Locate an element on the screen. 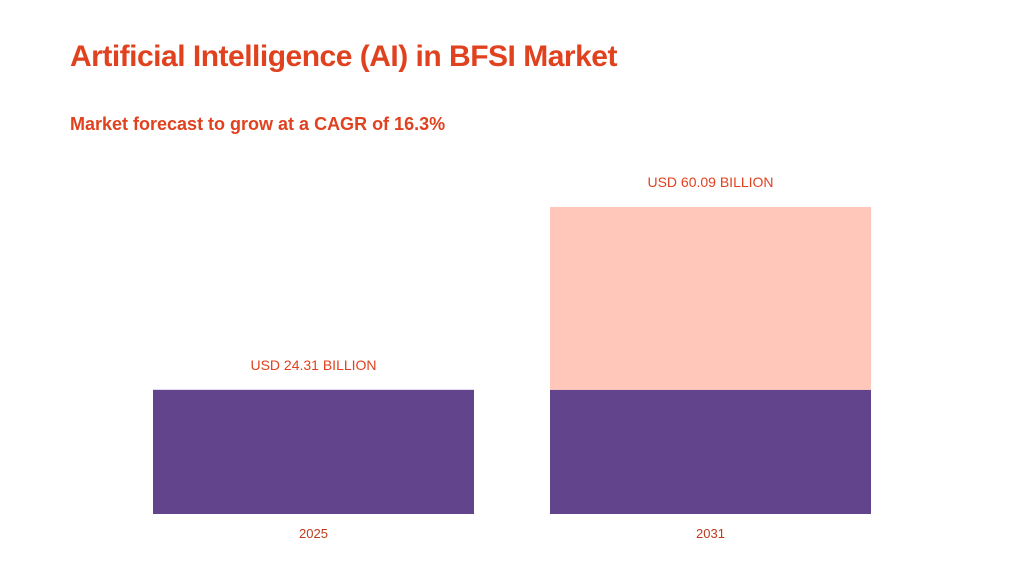  category-label-2025: 2025 is located at coordinates (313, 533).